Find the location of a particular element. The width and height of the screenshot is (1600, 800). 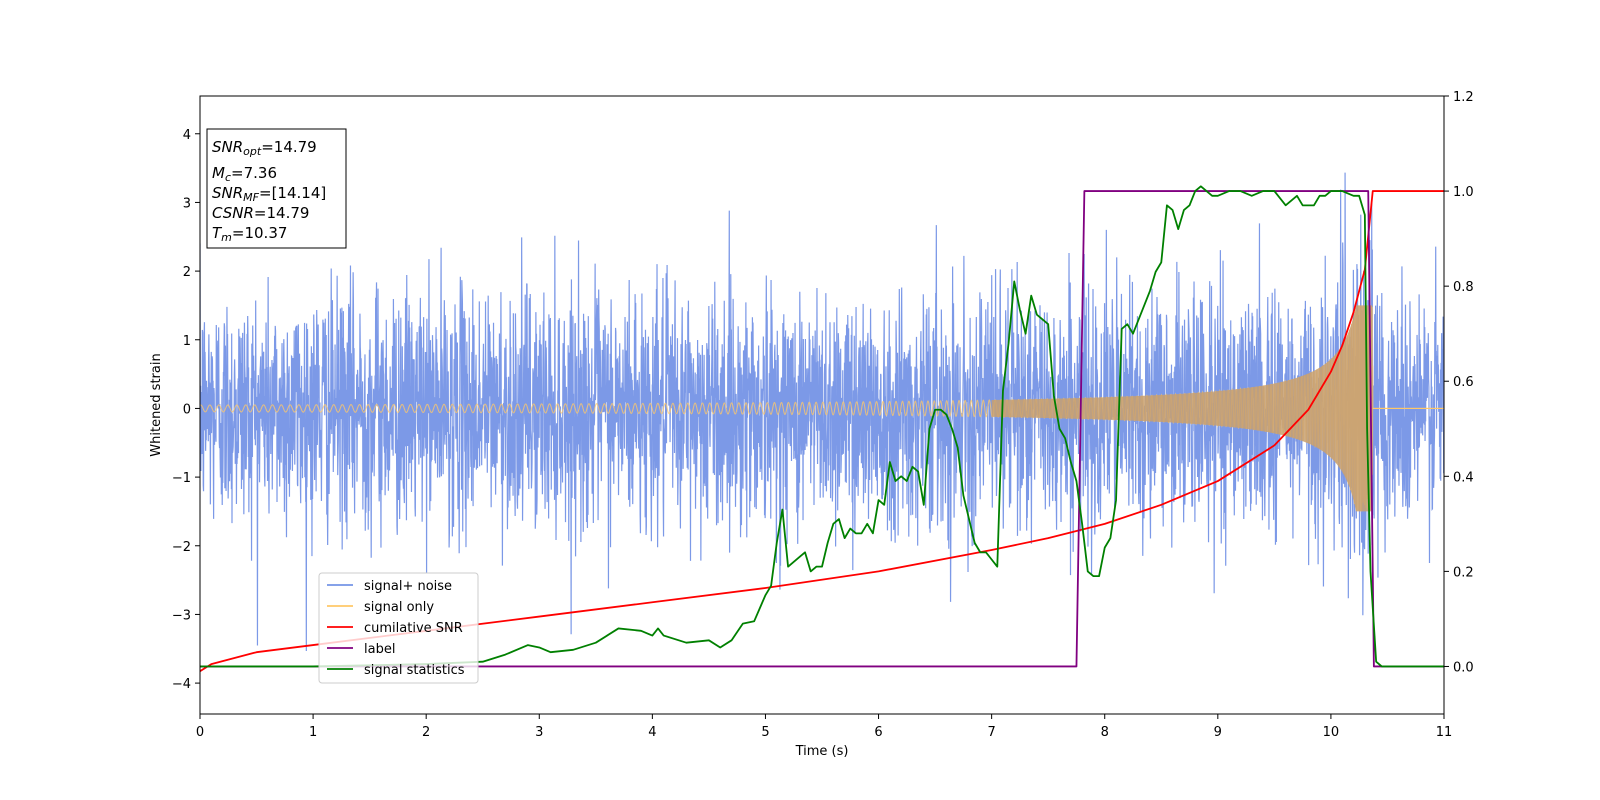

y2-tick-label: 0.8 is located at coordinates (1463, 287).